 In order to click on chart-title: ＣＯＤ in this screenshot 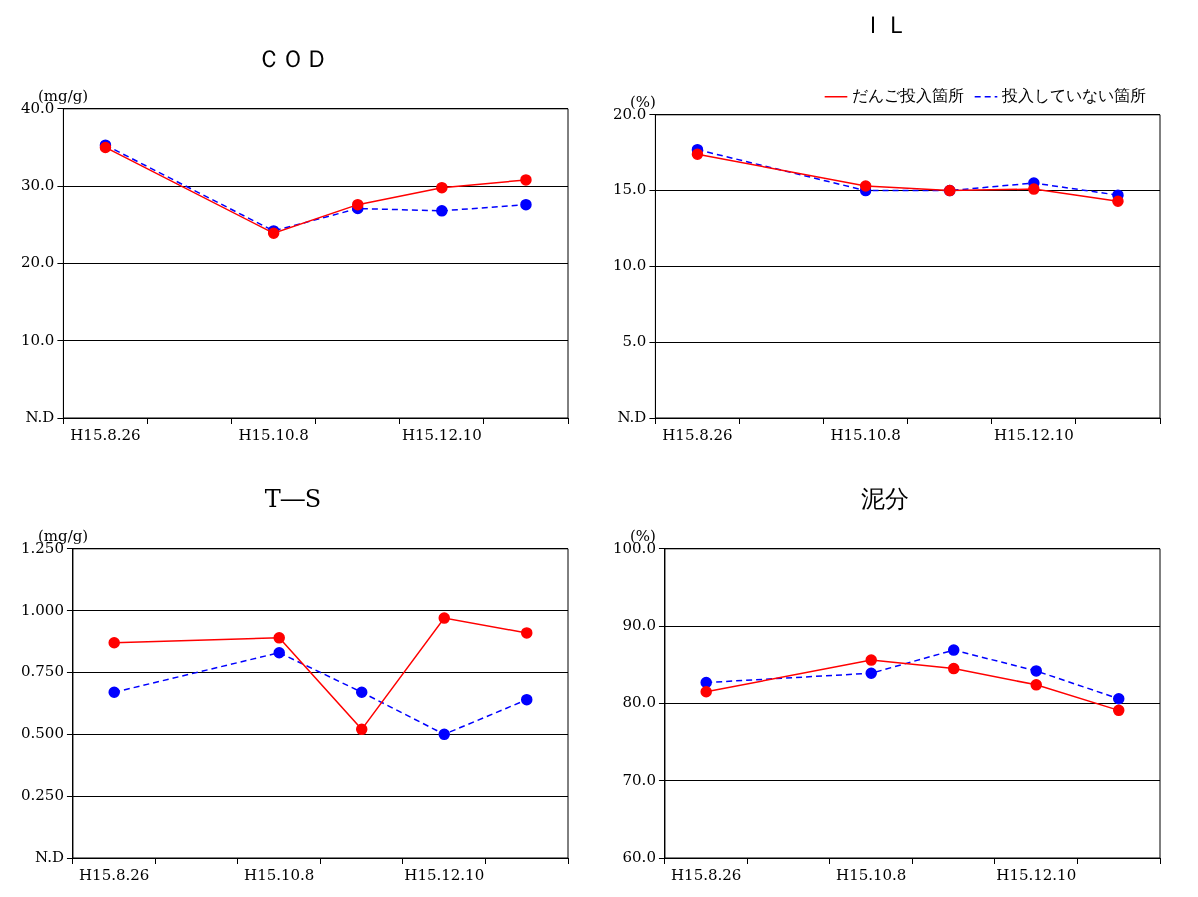, I will do `click(293, 58)`.